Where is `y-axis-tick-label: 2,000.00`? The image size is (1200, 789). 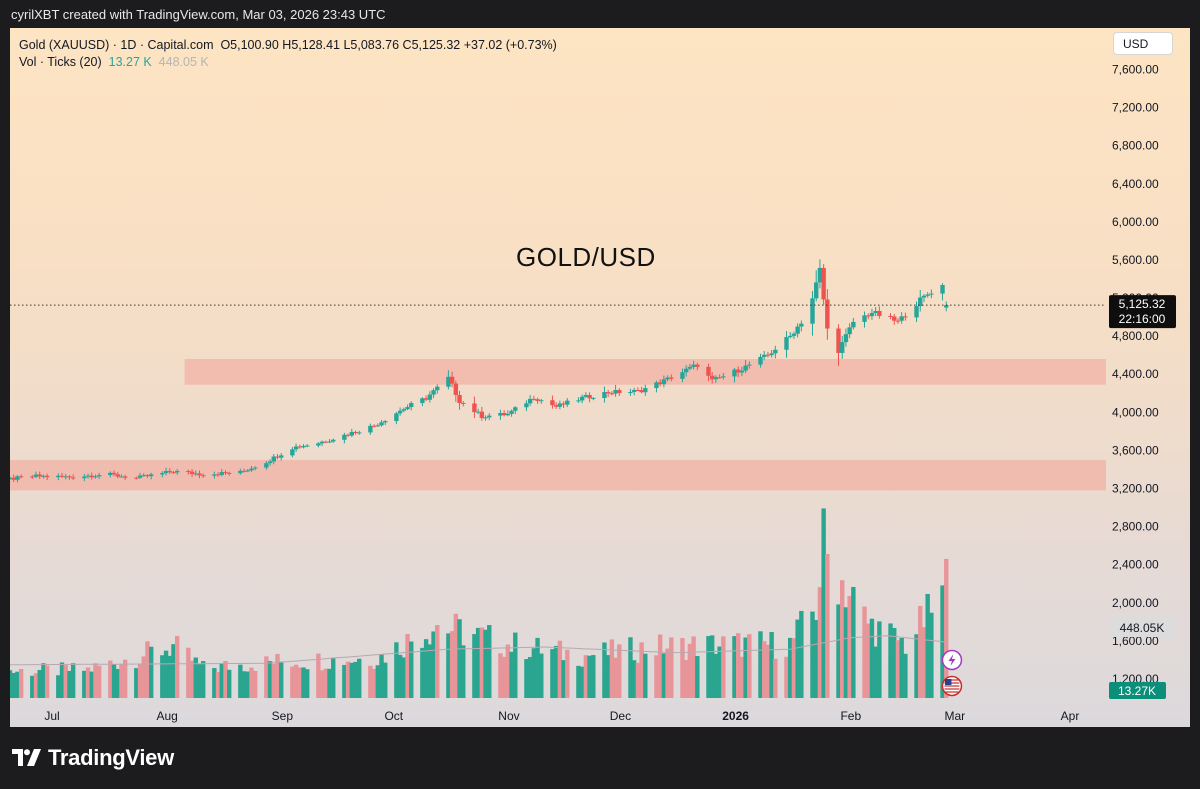 y-axis-tick-label: 2,000.00 is located at coordinates (1135, 603).